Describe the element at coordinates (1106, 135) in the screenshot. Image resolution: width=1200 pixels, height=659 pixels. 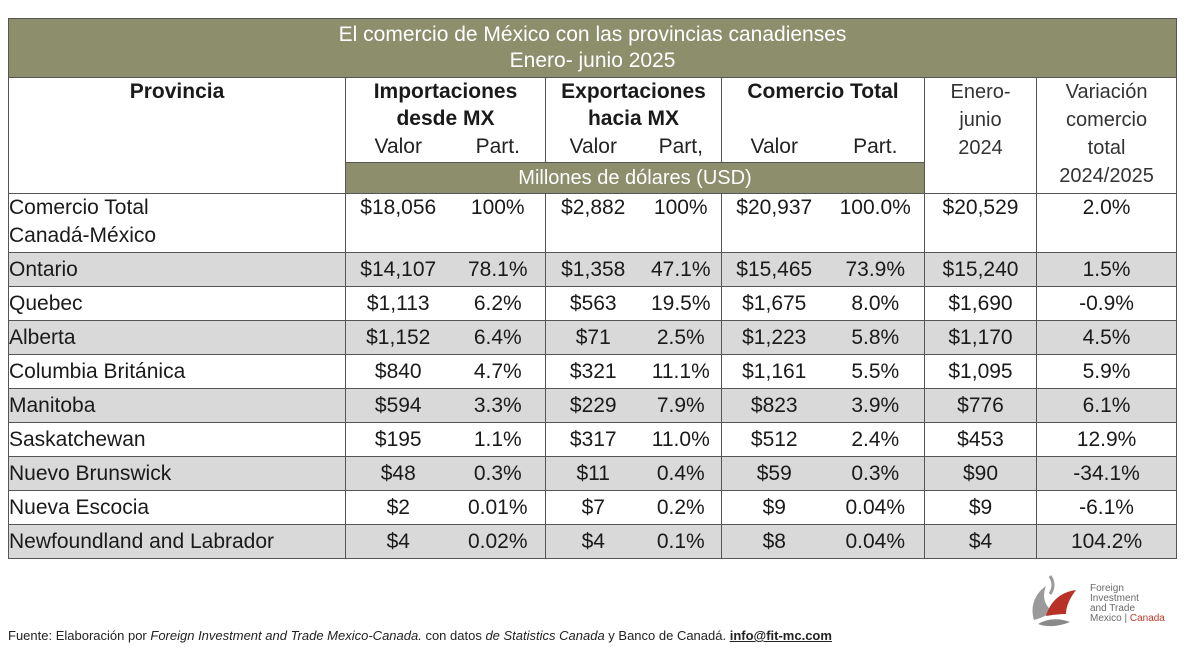
I see `header-variacion: Variación comercio total 2024/2025` at that location.